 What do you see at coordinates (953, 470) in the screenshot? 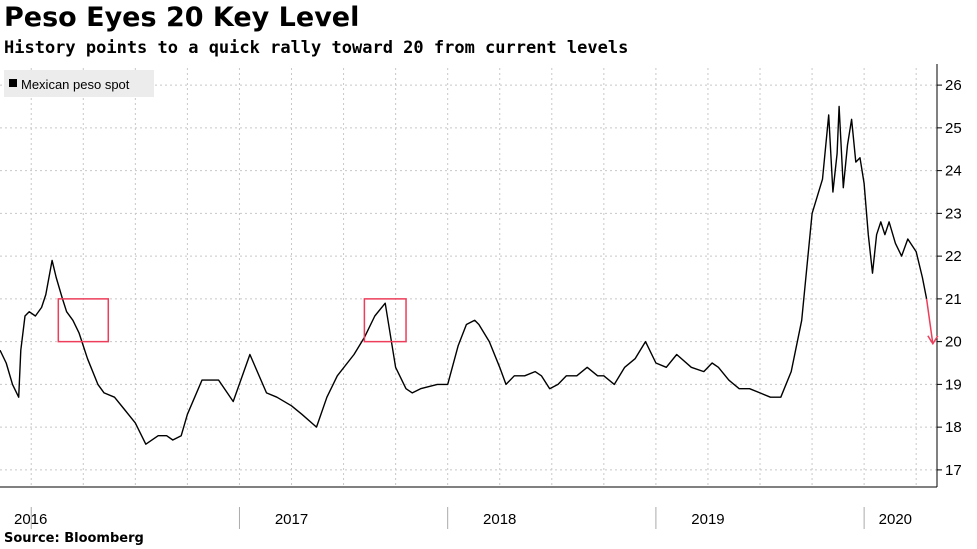
I see `y-tick-label: 17` at bounding box center [953, 470].